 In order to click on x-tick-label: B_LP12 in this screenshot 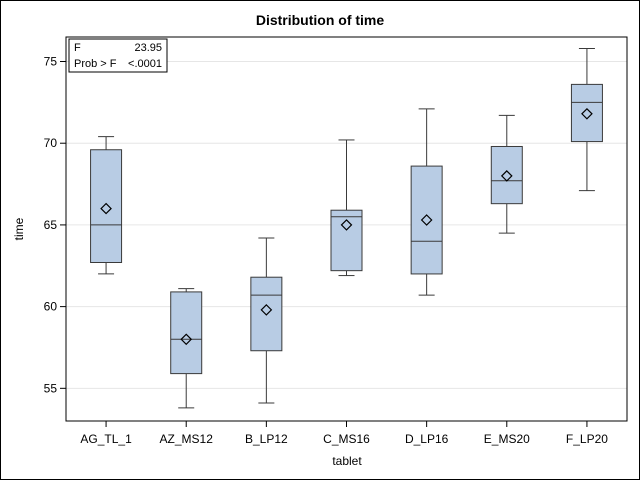, I will do `click(266, 439)`.